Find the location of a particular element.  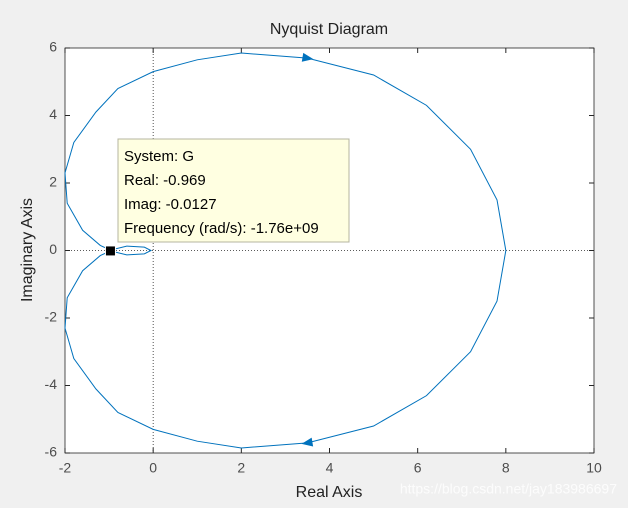

x-tick-label: 10 is located at coordinates (594, 468).